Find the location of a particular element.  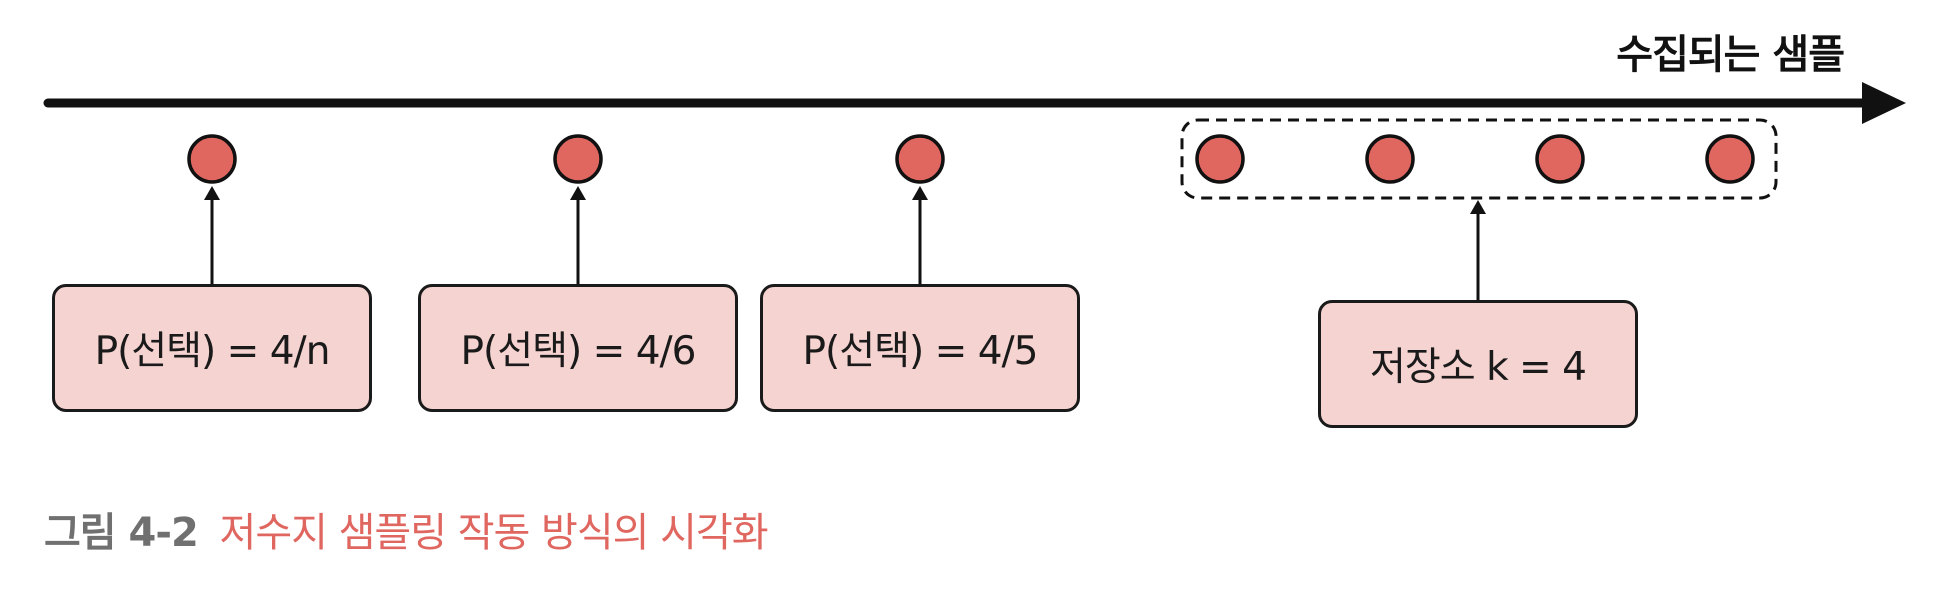

timeline-arrowhead is located at coordinates (1884, 103).